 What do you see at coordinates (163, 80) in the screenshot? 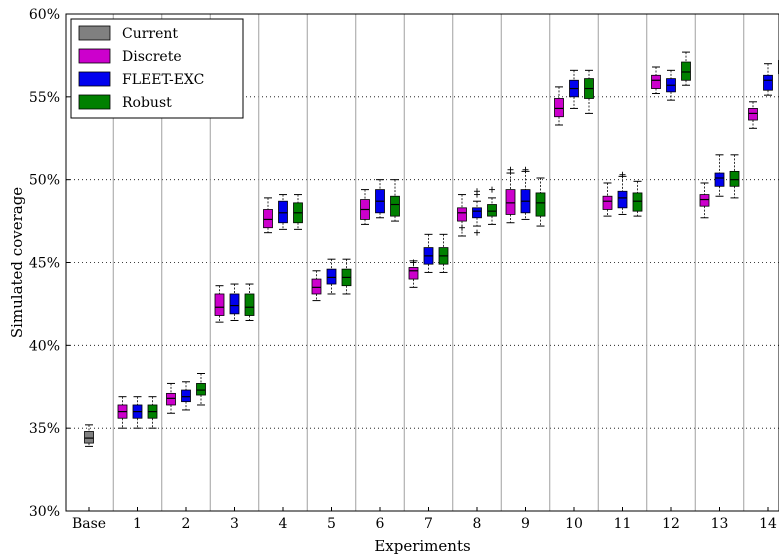
I see `legend-label: FLEET-EXC` at bounding box center [163, 80].